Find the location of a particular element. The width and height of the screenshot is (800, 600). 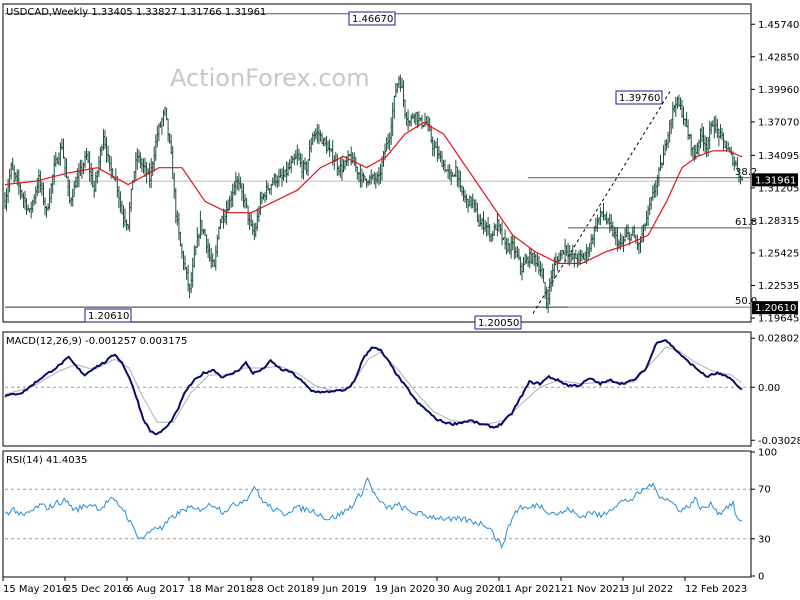

x-tick-label: 19 Jan 2020 is located at coordinates (405, 589).